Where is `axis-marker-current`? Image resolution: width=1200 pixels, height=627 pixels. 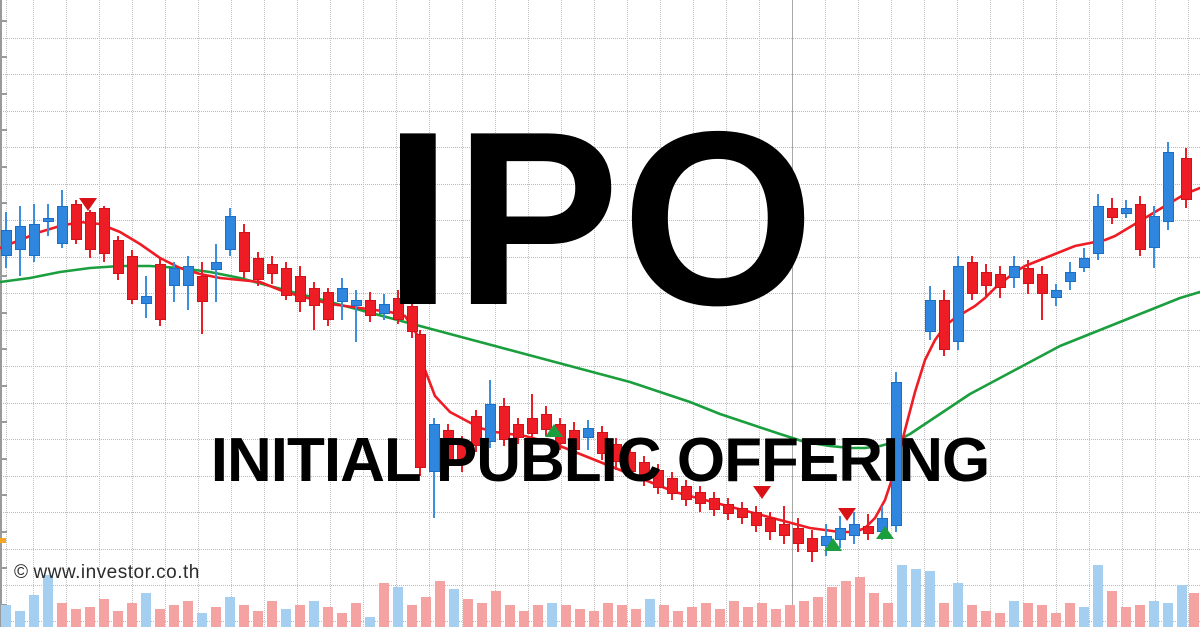 axis-marker-current is located at coordinates (3, 540).